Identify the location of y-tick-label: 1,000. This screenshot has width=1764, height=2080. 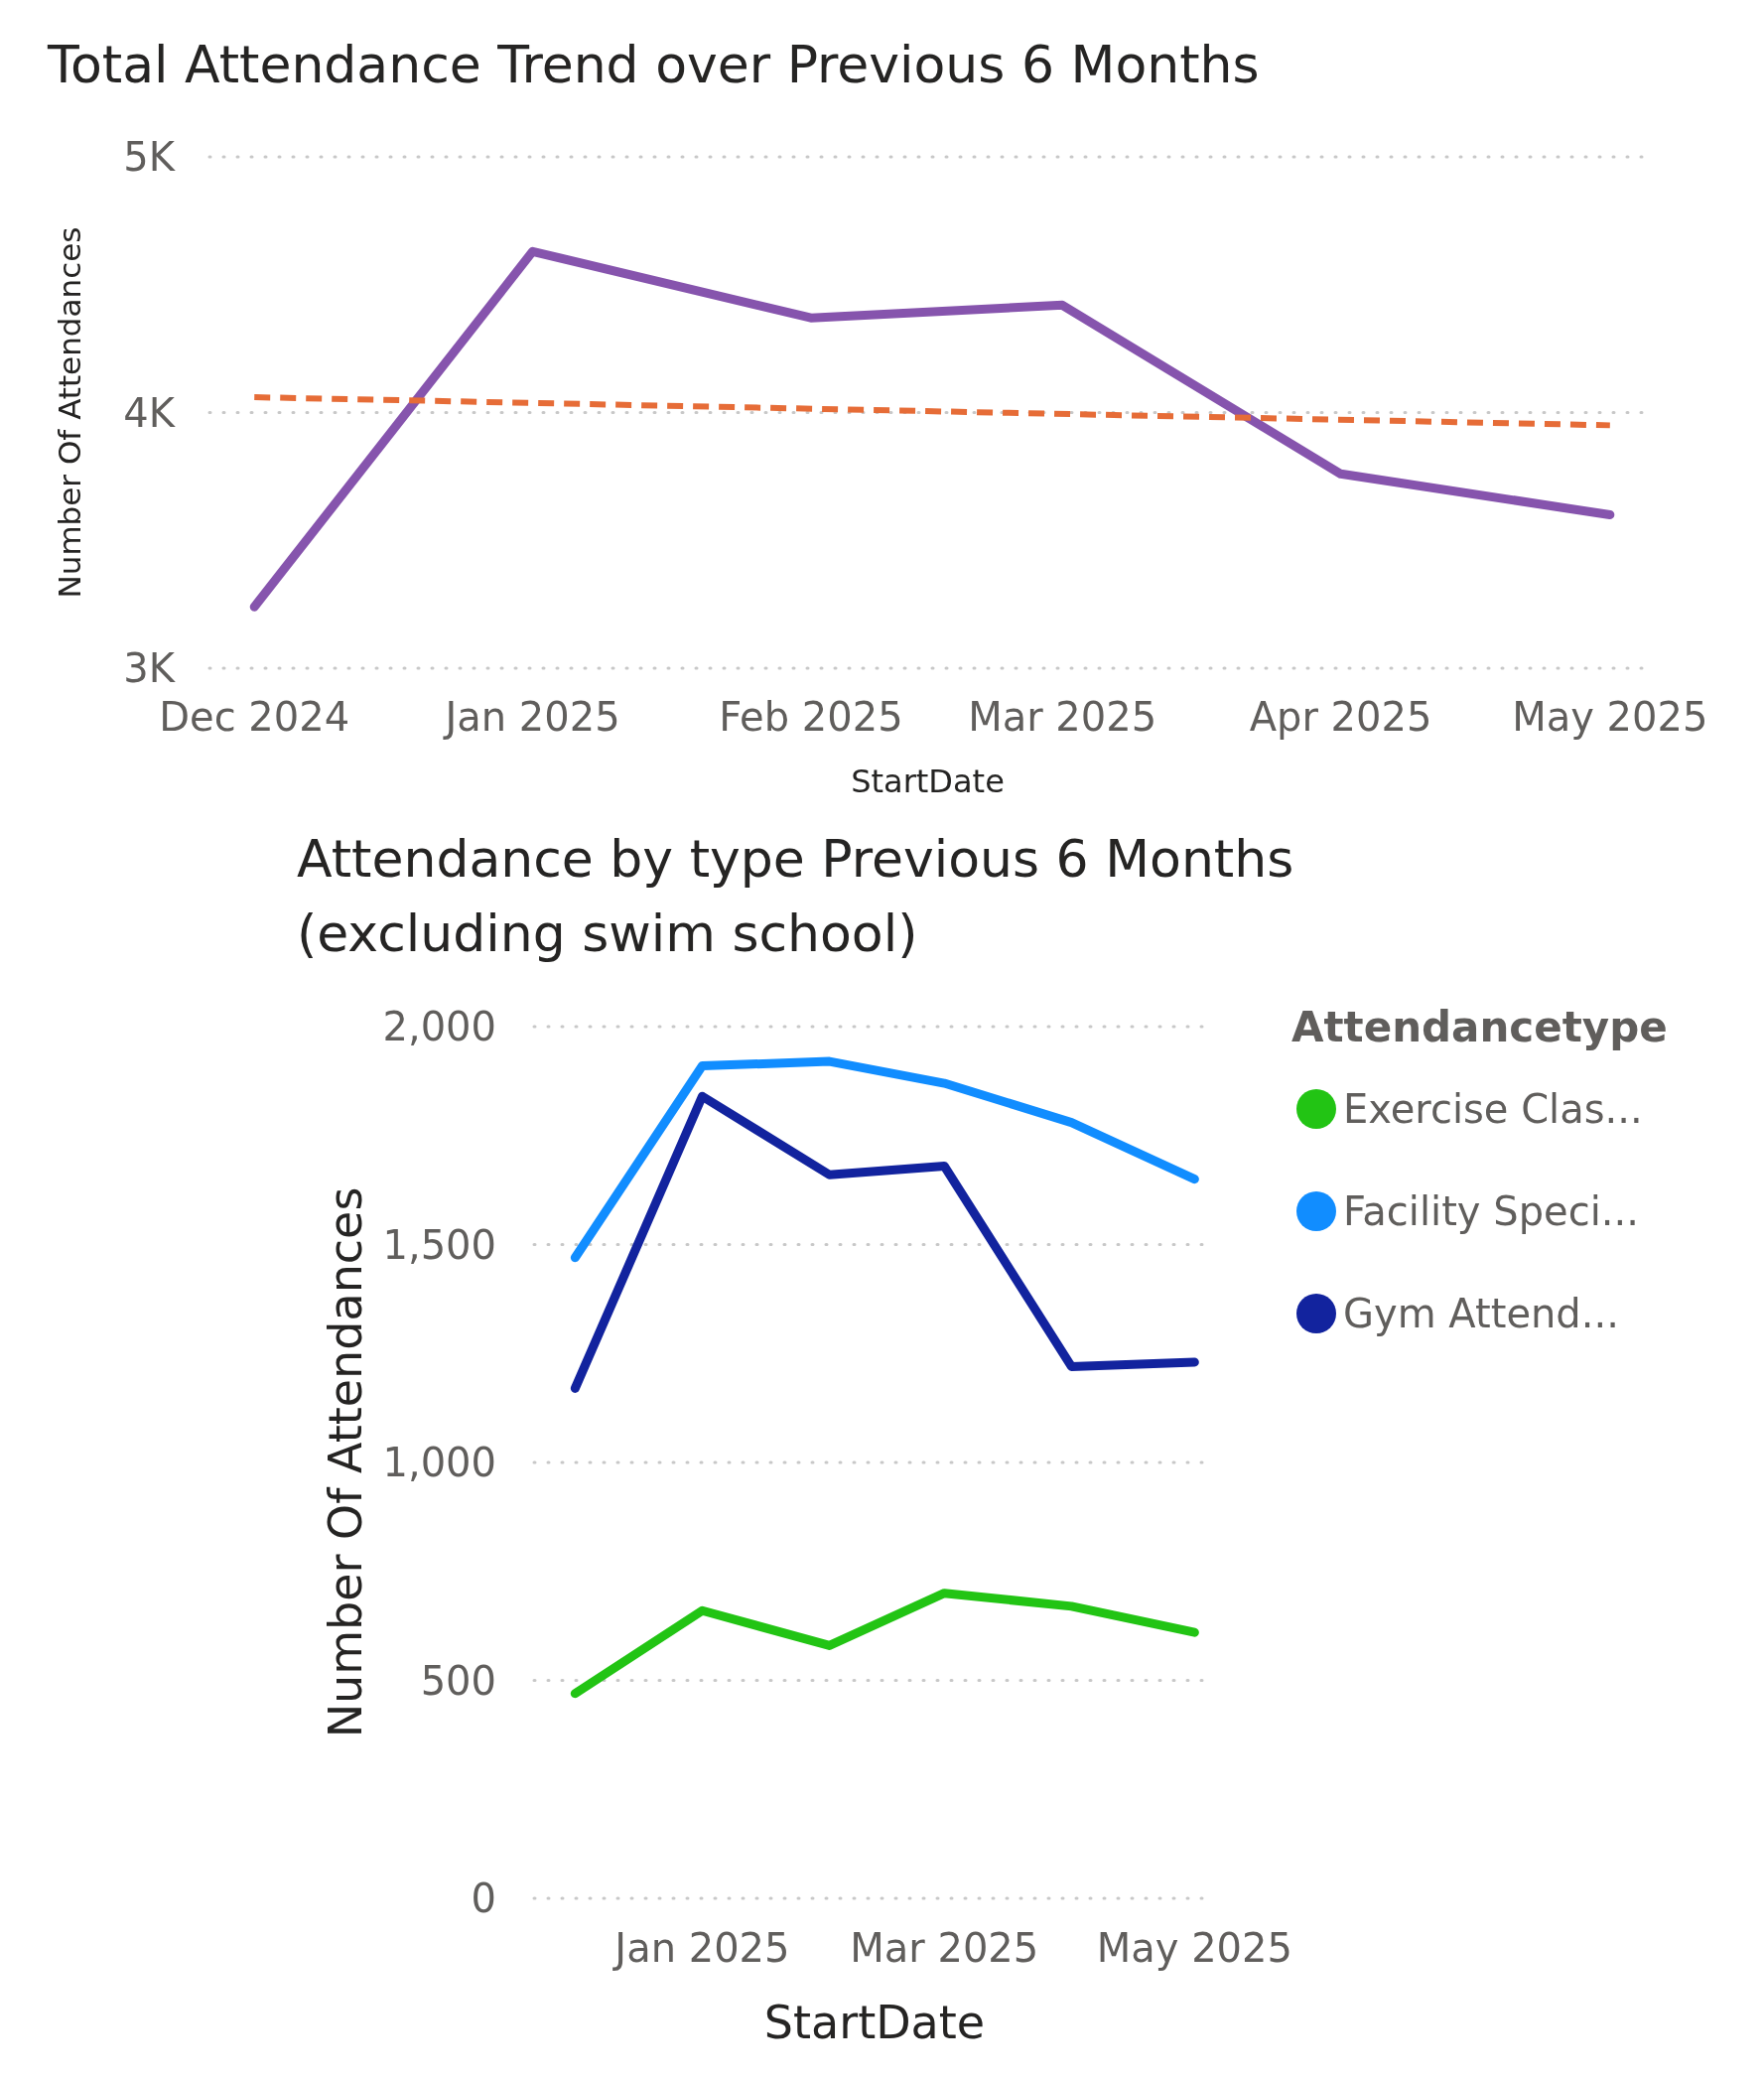
(439, 1463).